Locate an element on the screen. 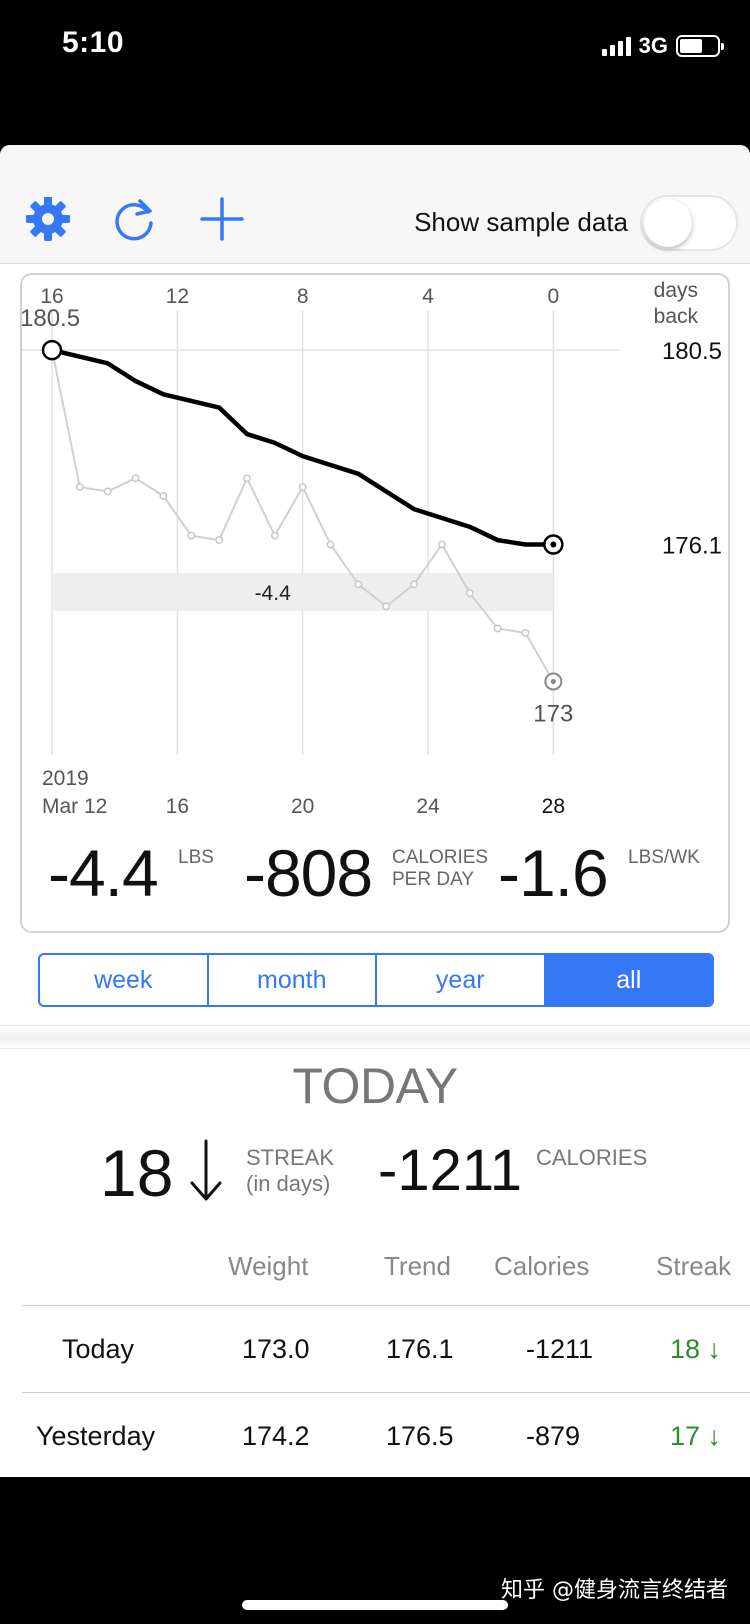 The image size is (750, 1624). trend-start-marker is located at coordinates (52, 350).